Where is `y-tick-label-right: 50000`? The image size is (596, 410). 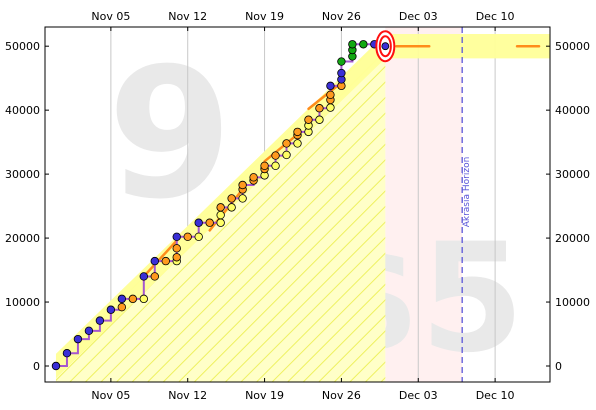 y-tick-label-right: 50000 is located at coordinates (572, 46).